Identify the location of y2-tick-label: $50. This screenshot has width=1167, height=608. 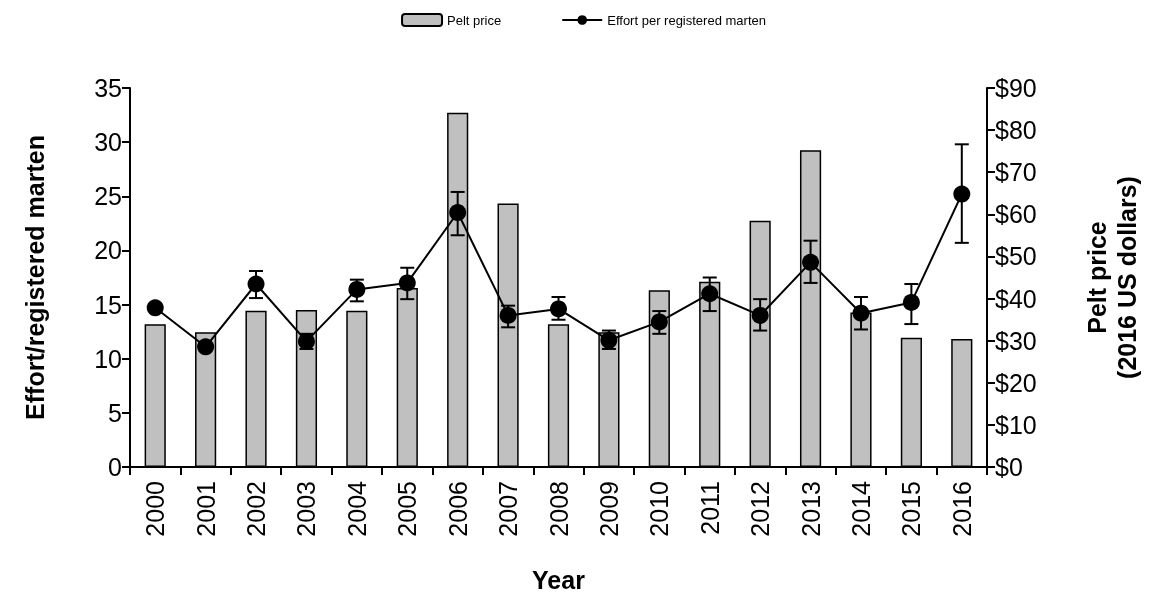
(1016, 256).